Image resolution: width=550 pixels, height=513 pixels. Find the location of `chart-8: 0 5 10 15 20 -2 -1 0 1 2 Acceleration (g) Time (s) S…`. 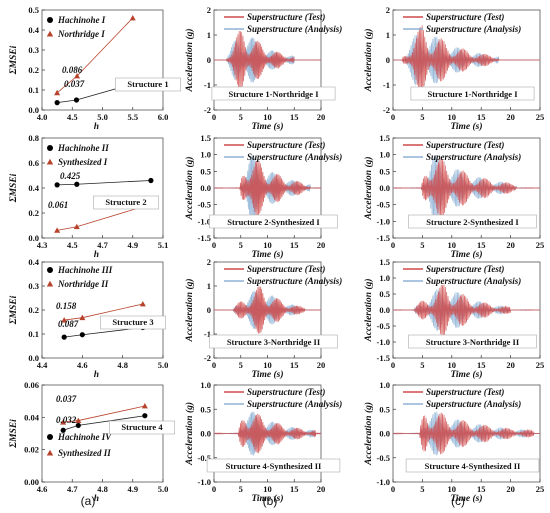

chart-8: 0 5 10 15 20 -2 -1 0 1 2 Acceleration (g) Time (s) S… is located at coordinates (263, 318).